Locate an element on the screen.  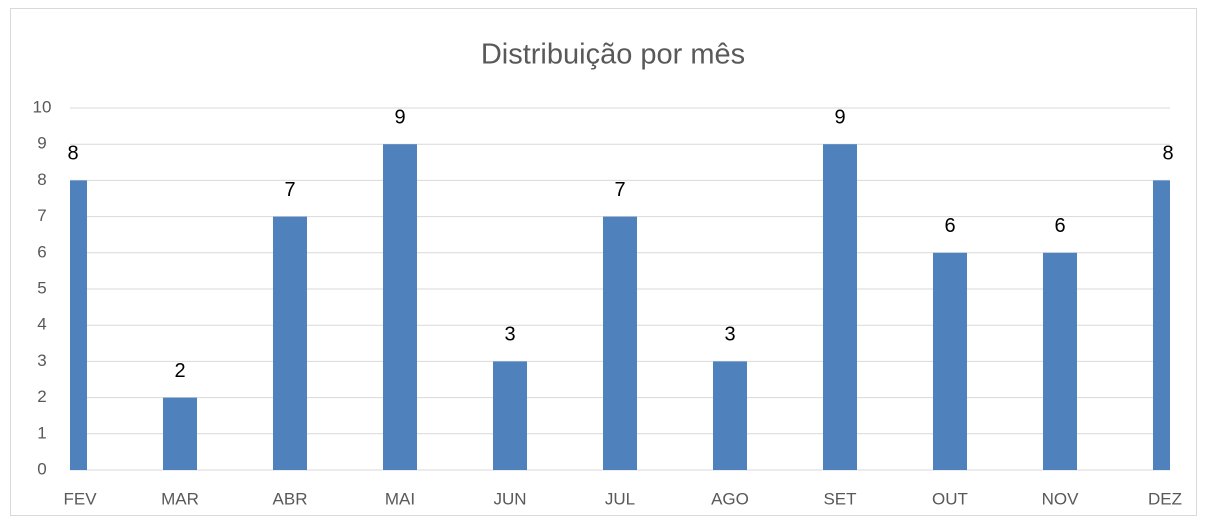
y-tick-label: 0 is located at coordinates (41, 468).